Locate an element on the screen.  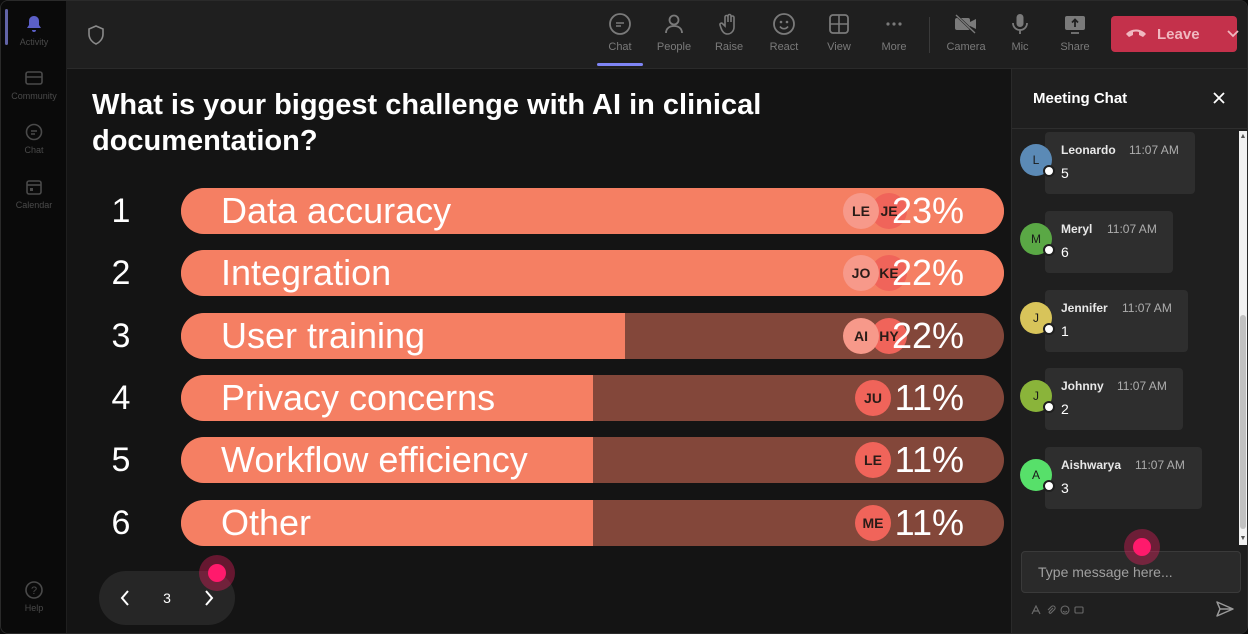
message-bubble: Aishwarya 11:07 AM 3 is located at coordinates (1123, 478).